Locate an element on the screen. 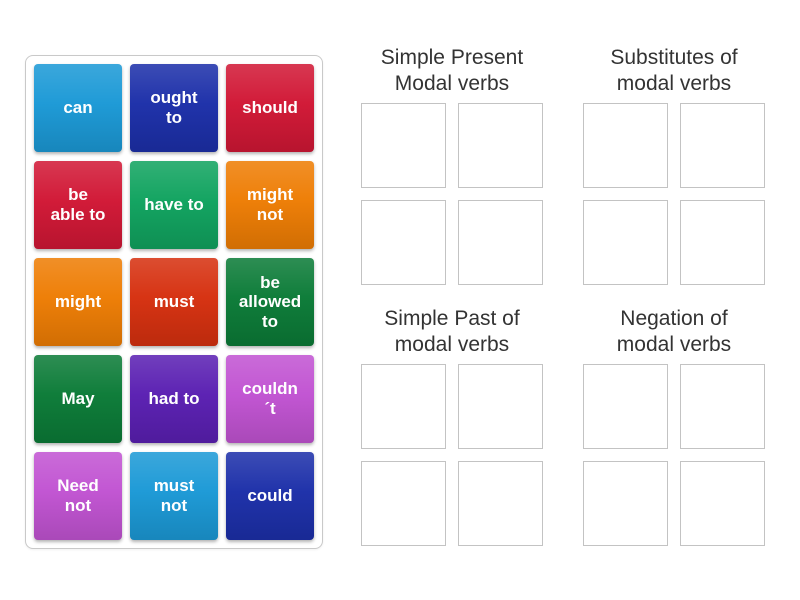 The height and width of the screenshot is (600, 800). group-4: Negation of modal verbs is located at coordinates (674, 426).